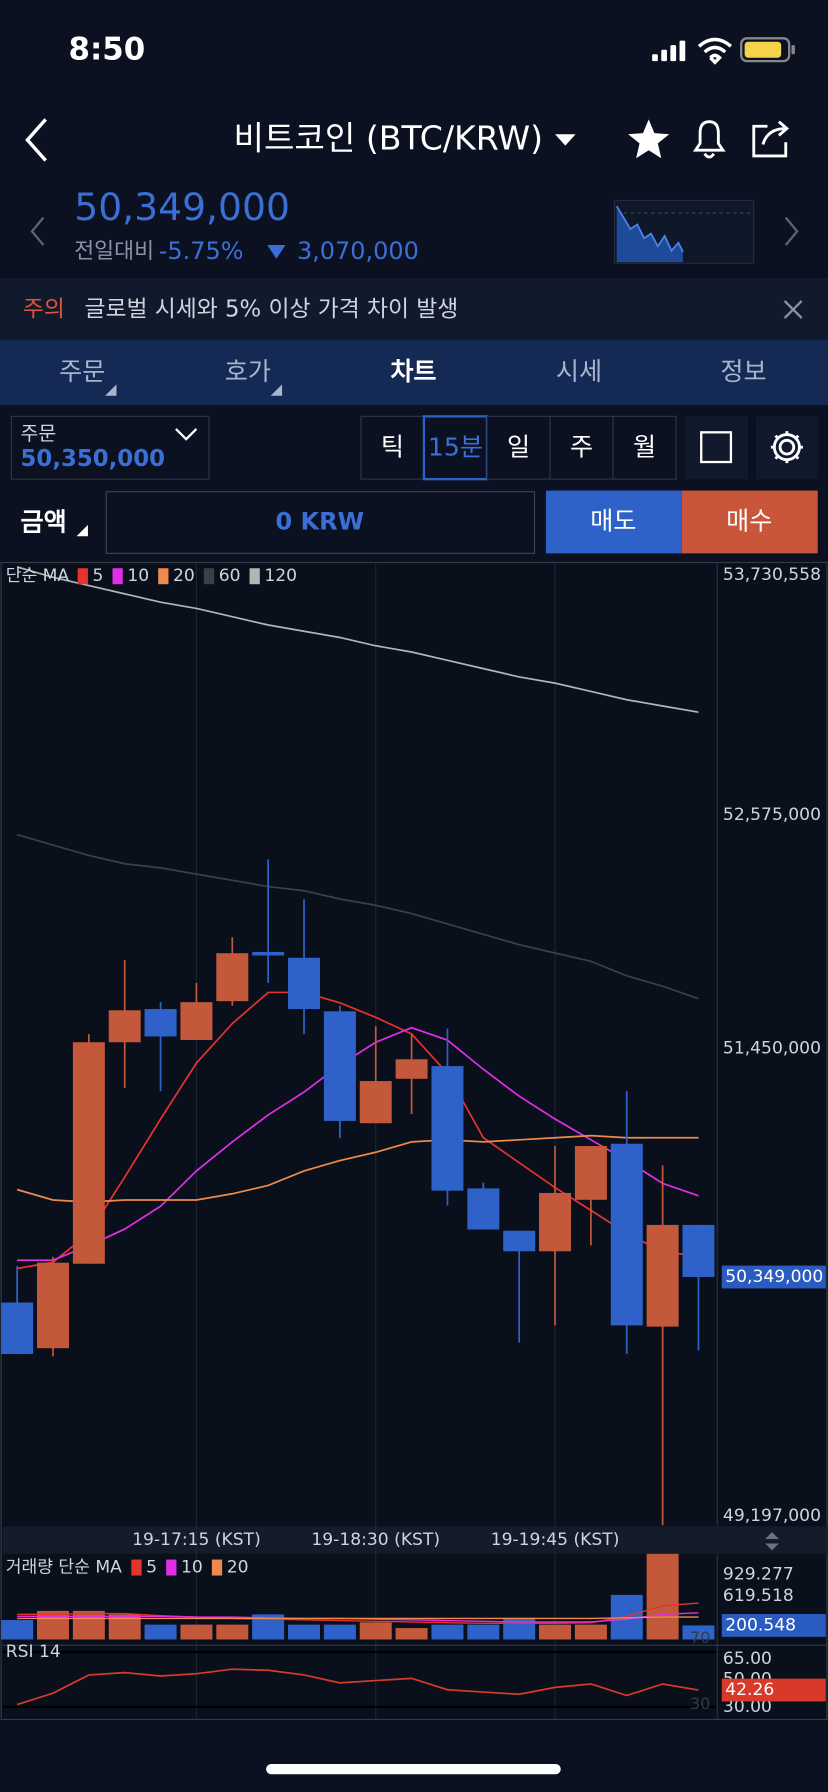  Describe the element at coordinates (772, 1516) in the screenshot. I see `y-tick-label: 49,197,000` at that location.